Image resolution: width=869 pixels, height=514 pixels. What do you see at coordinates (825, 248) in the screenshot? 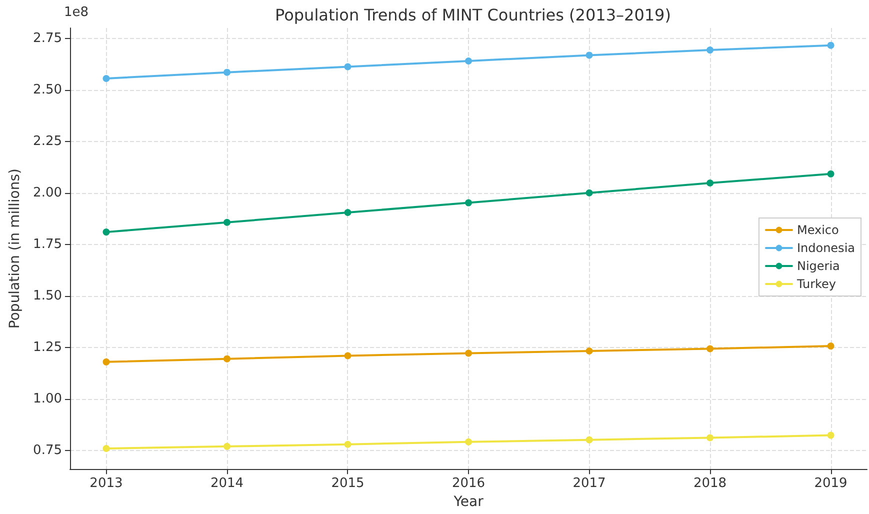
I see `legend-label: Indonesia` at bounding box center [825, 248].